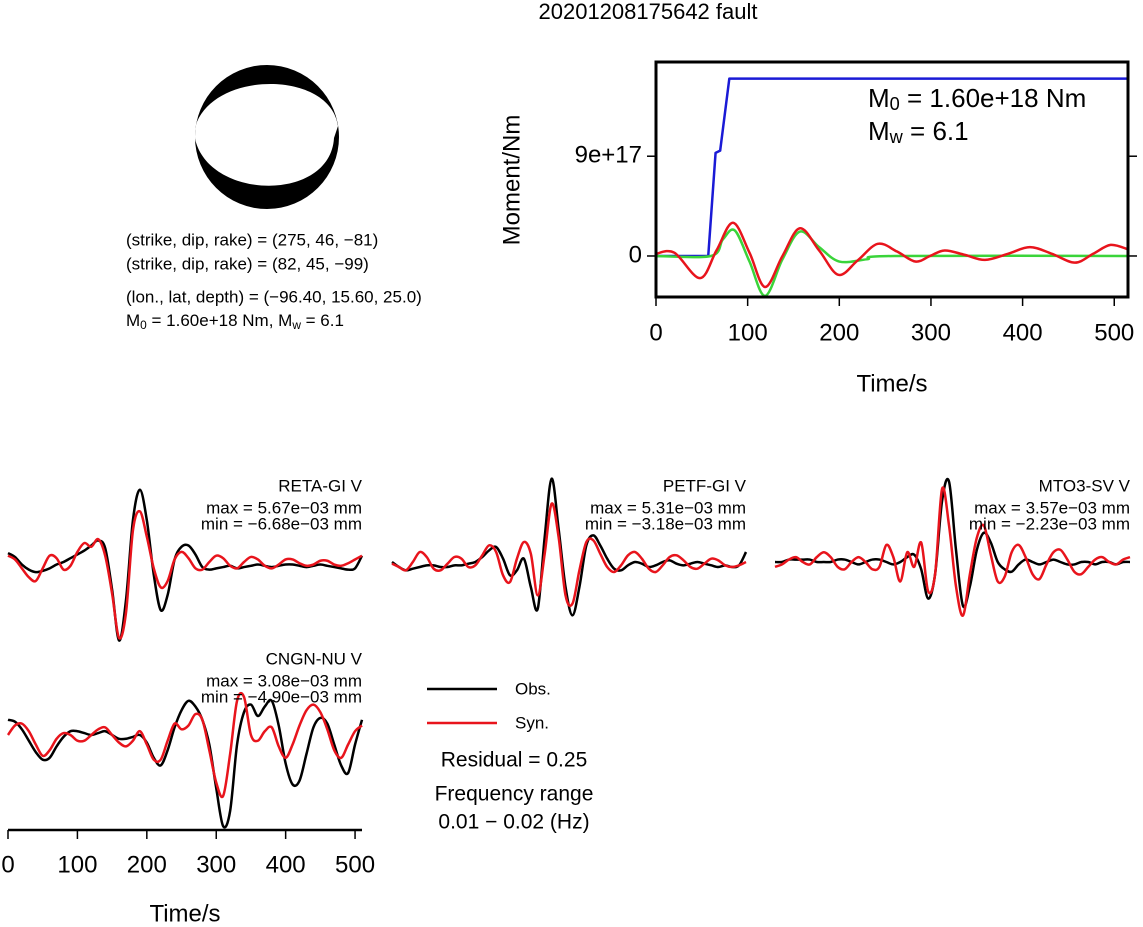 This screenshot has height=927, width=1143. What do you see at coordinates (514, 794) in the screenshot?
I see `frequency-title: Frequency range` at bounding box center [514, 794].